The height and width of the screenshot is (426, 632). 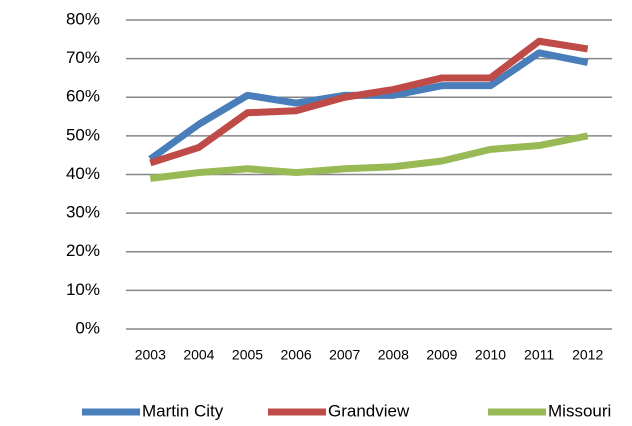 I want to click on y-tick-label: 60%, so click(x=83, y=96).